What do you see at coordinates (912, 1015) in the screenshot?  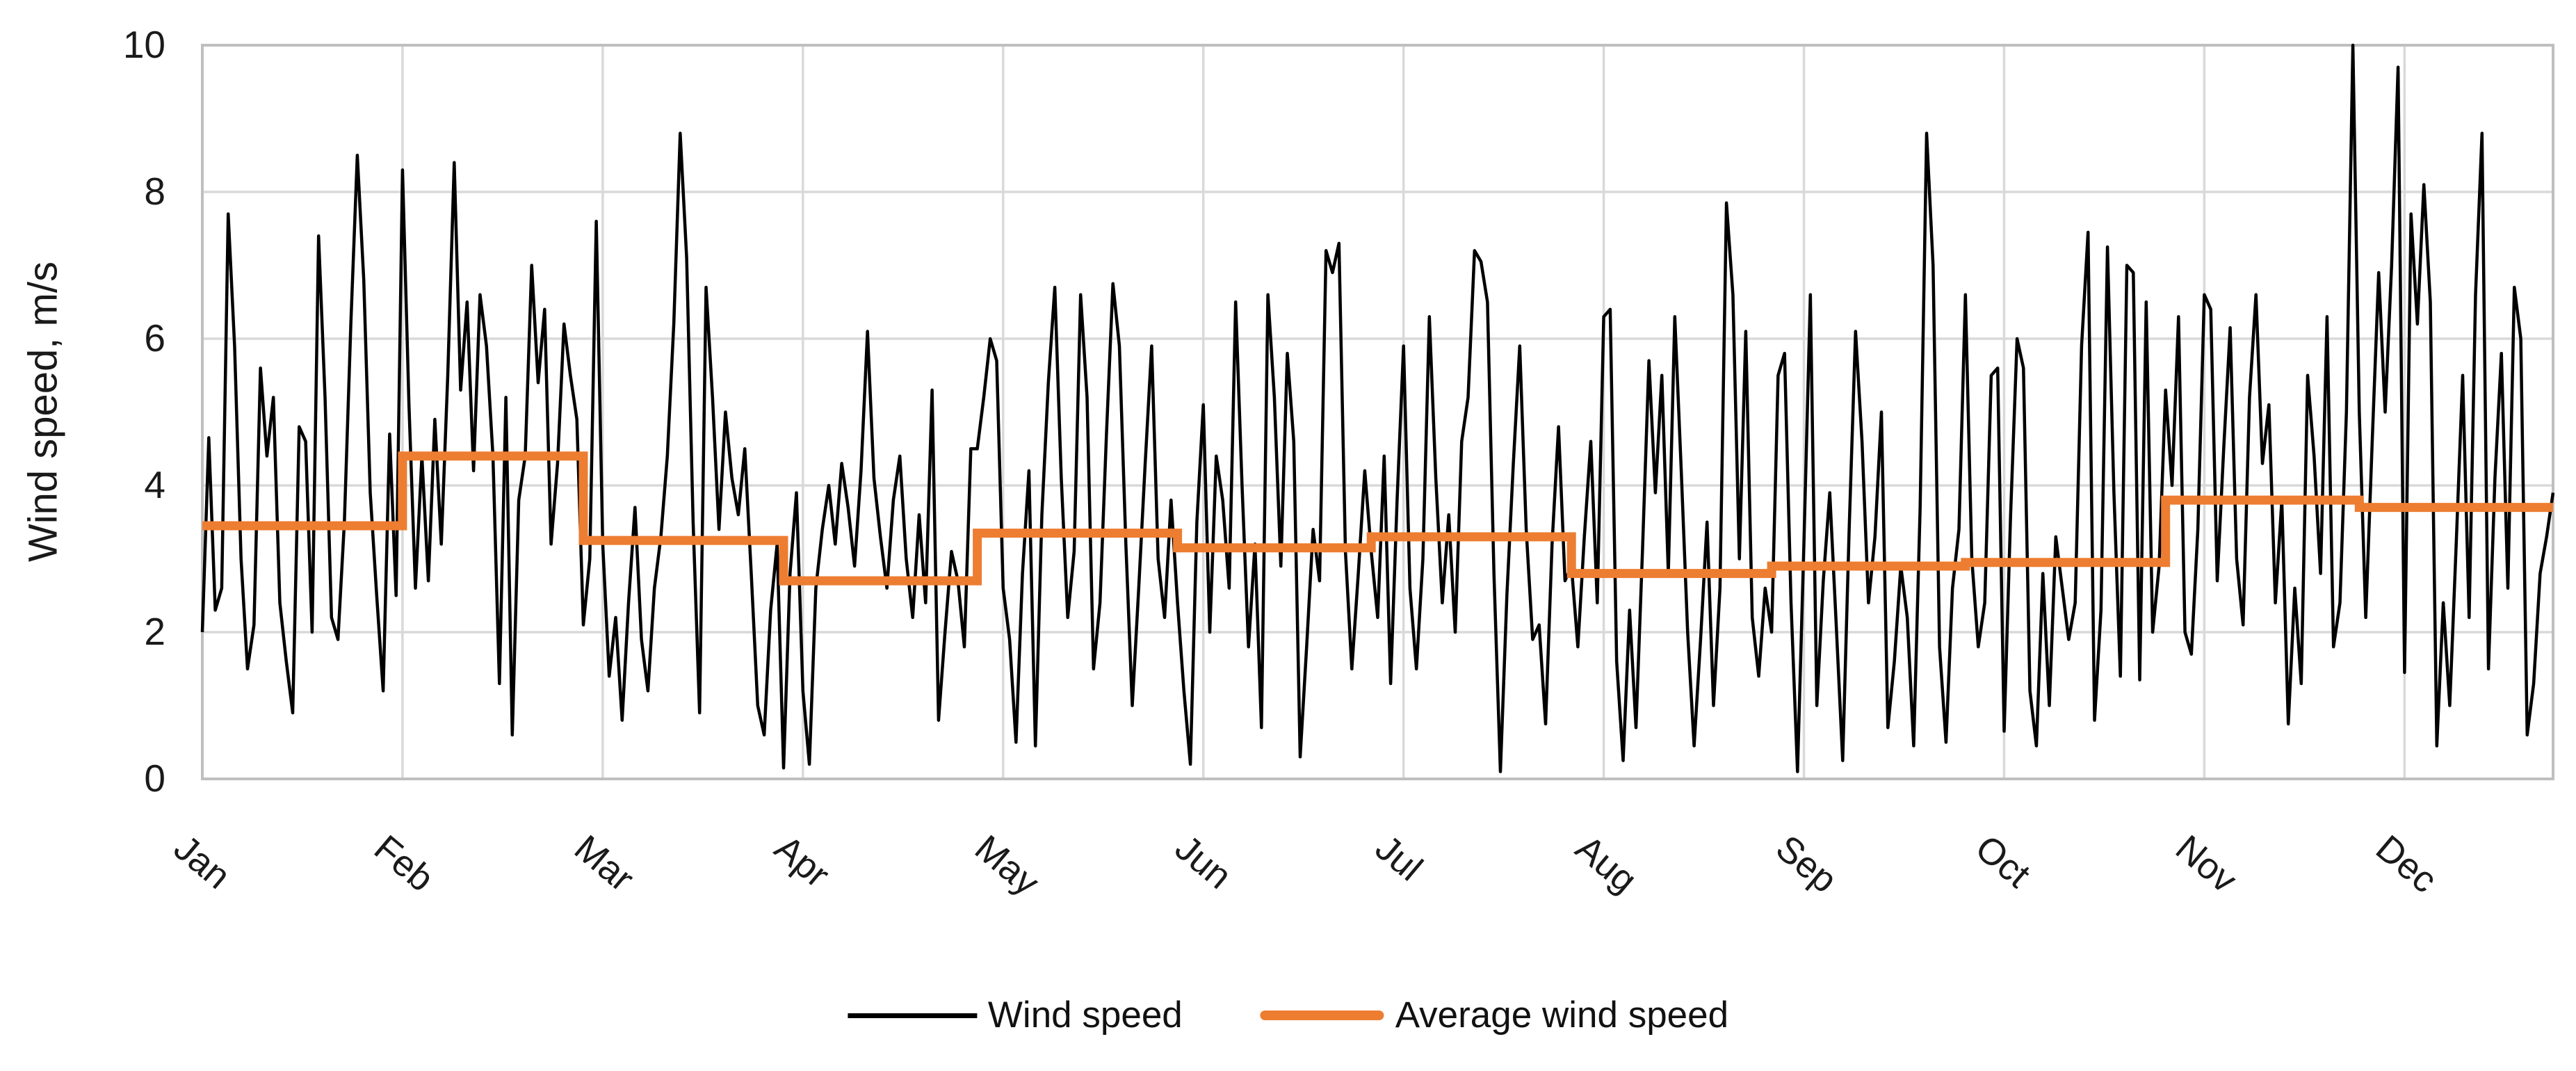 I see `wind-speed-line-swatch` at bounding box center [912, 1015].